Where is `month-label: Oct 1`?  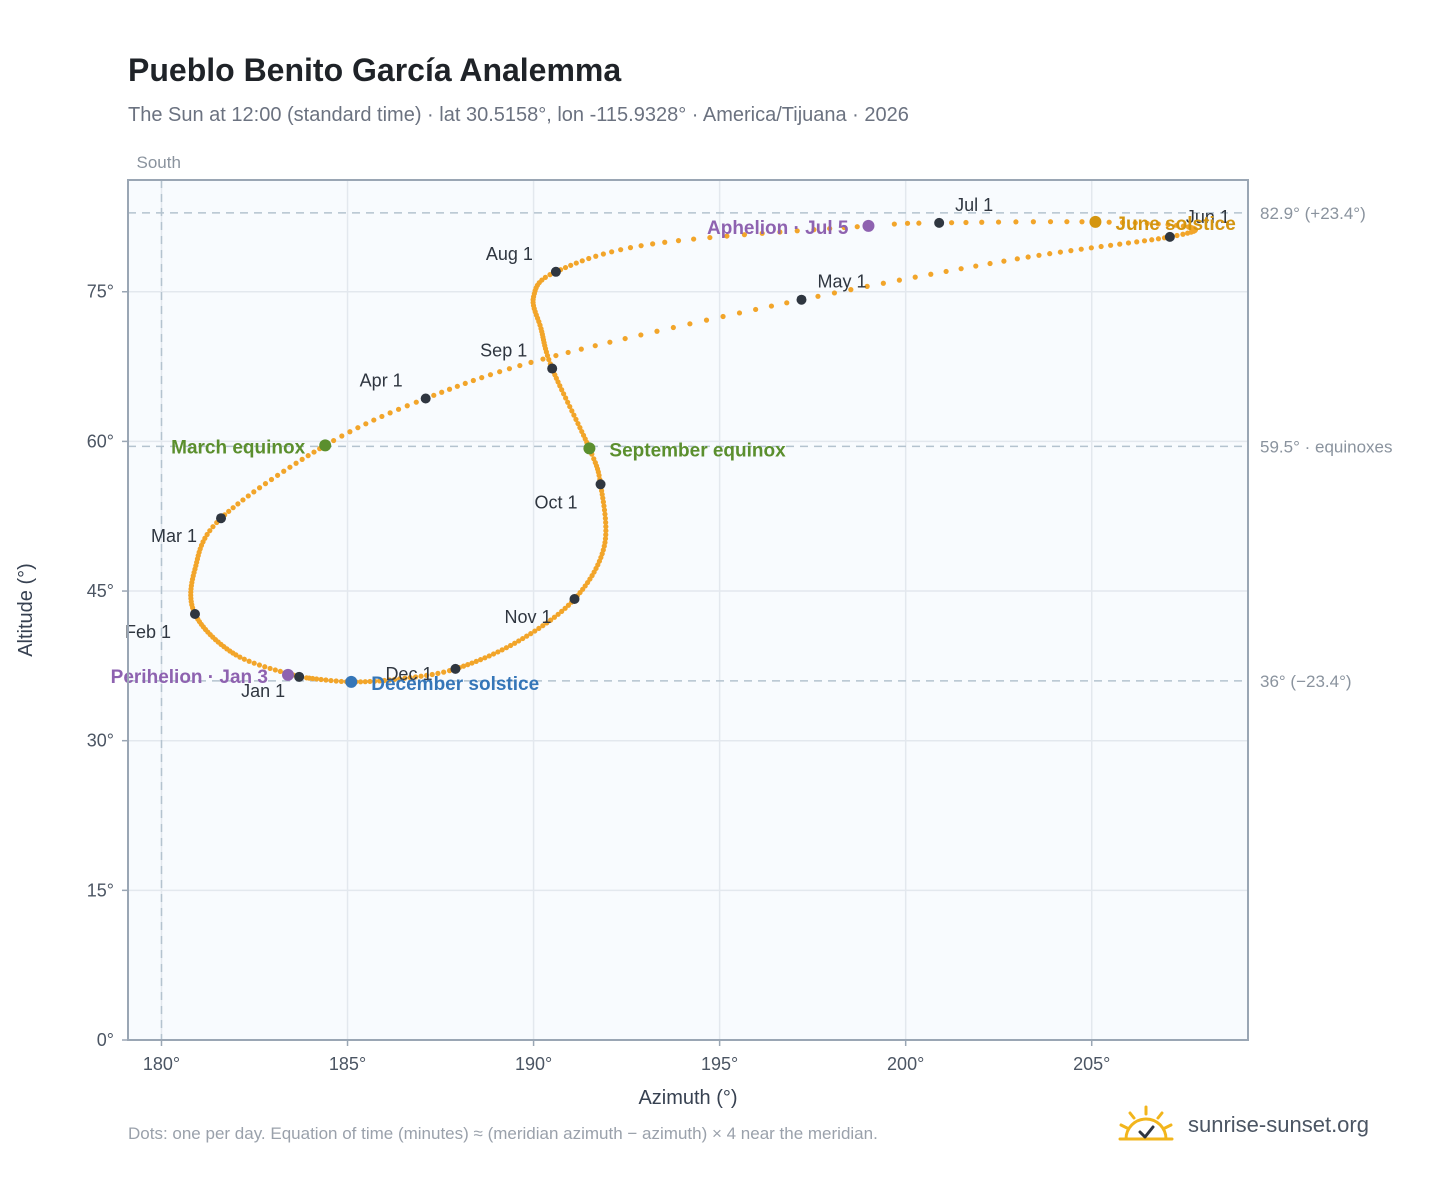
month-label: Oct 1 is located at coordinates (556, 502).